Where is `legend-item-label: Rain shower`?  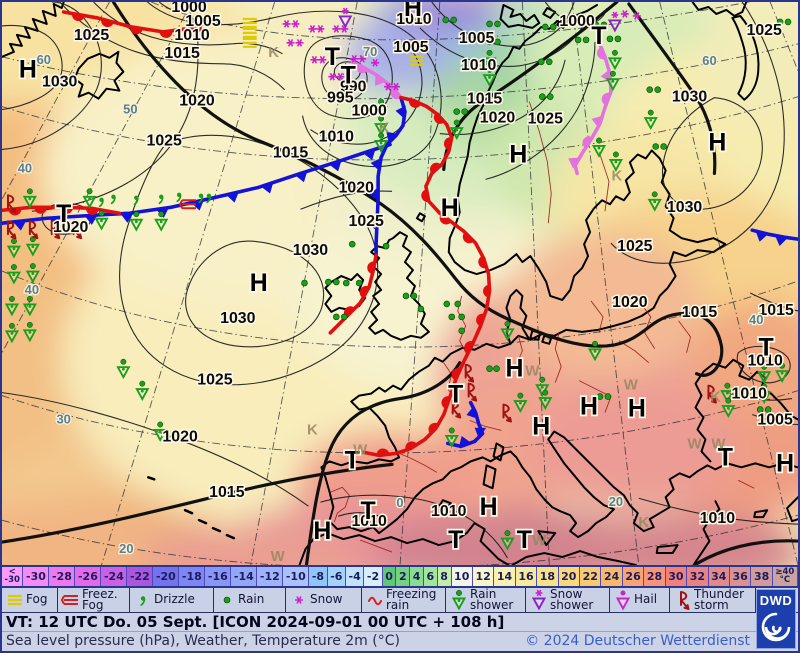
legend-item-label: Rain shower is located at coordinates (492, 599).